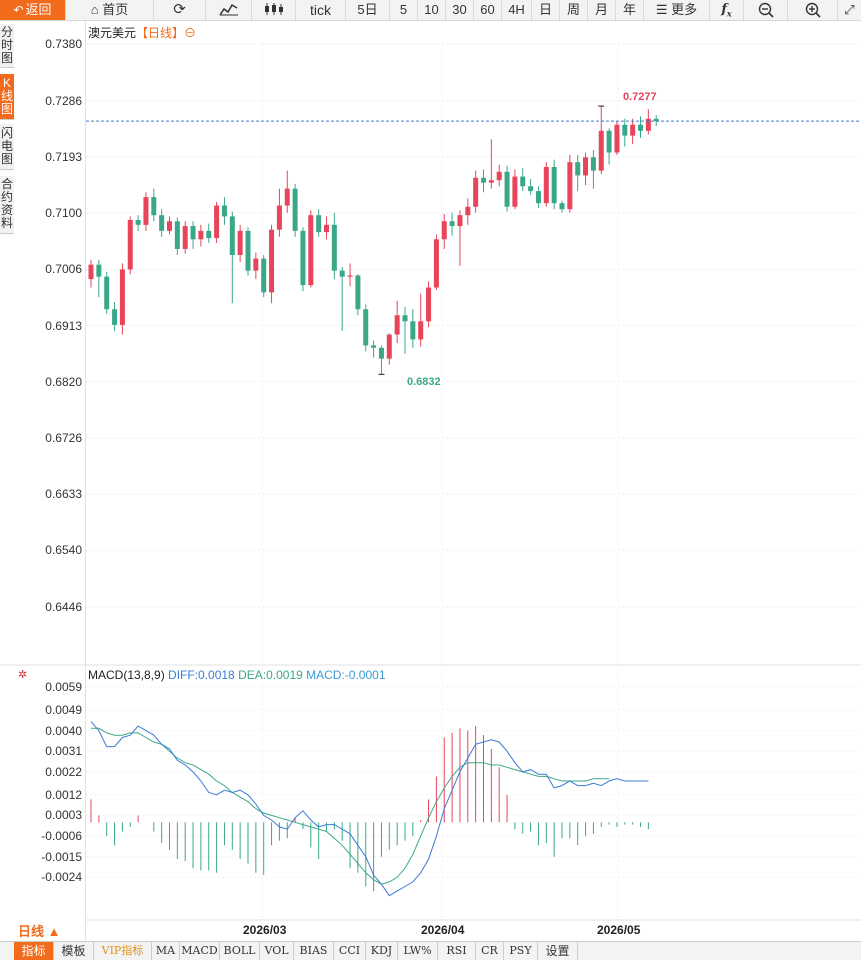 The width and height of the screenshot is (861, 960). I want to click on indicator-boll: BOLL, so click(240, 951).